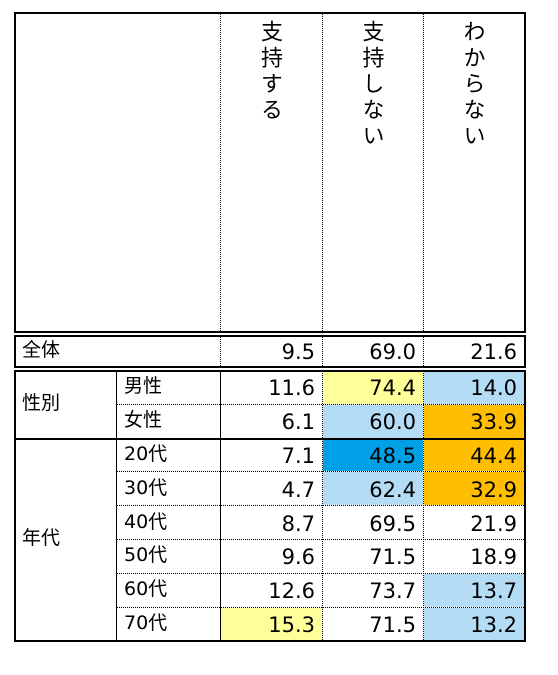  I want to click on row-value-7-1: 12.6, so click(291, 591).